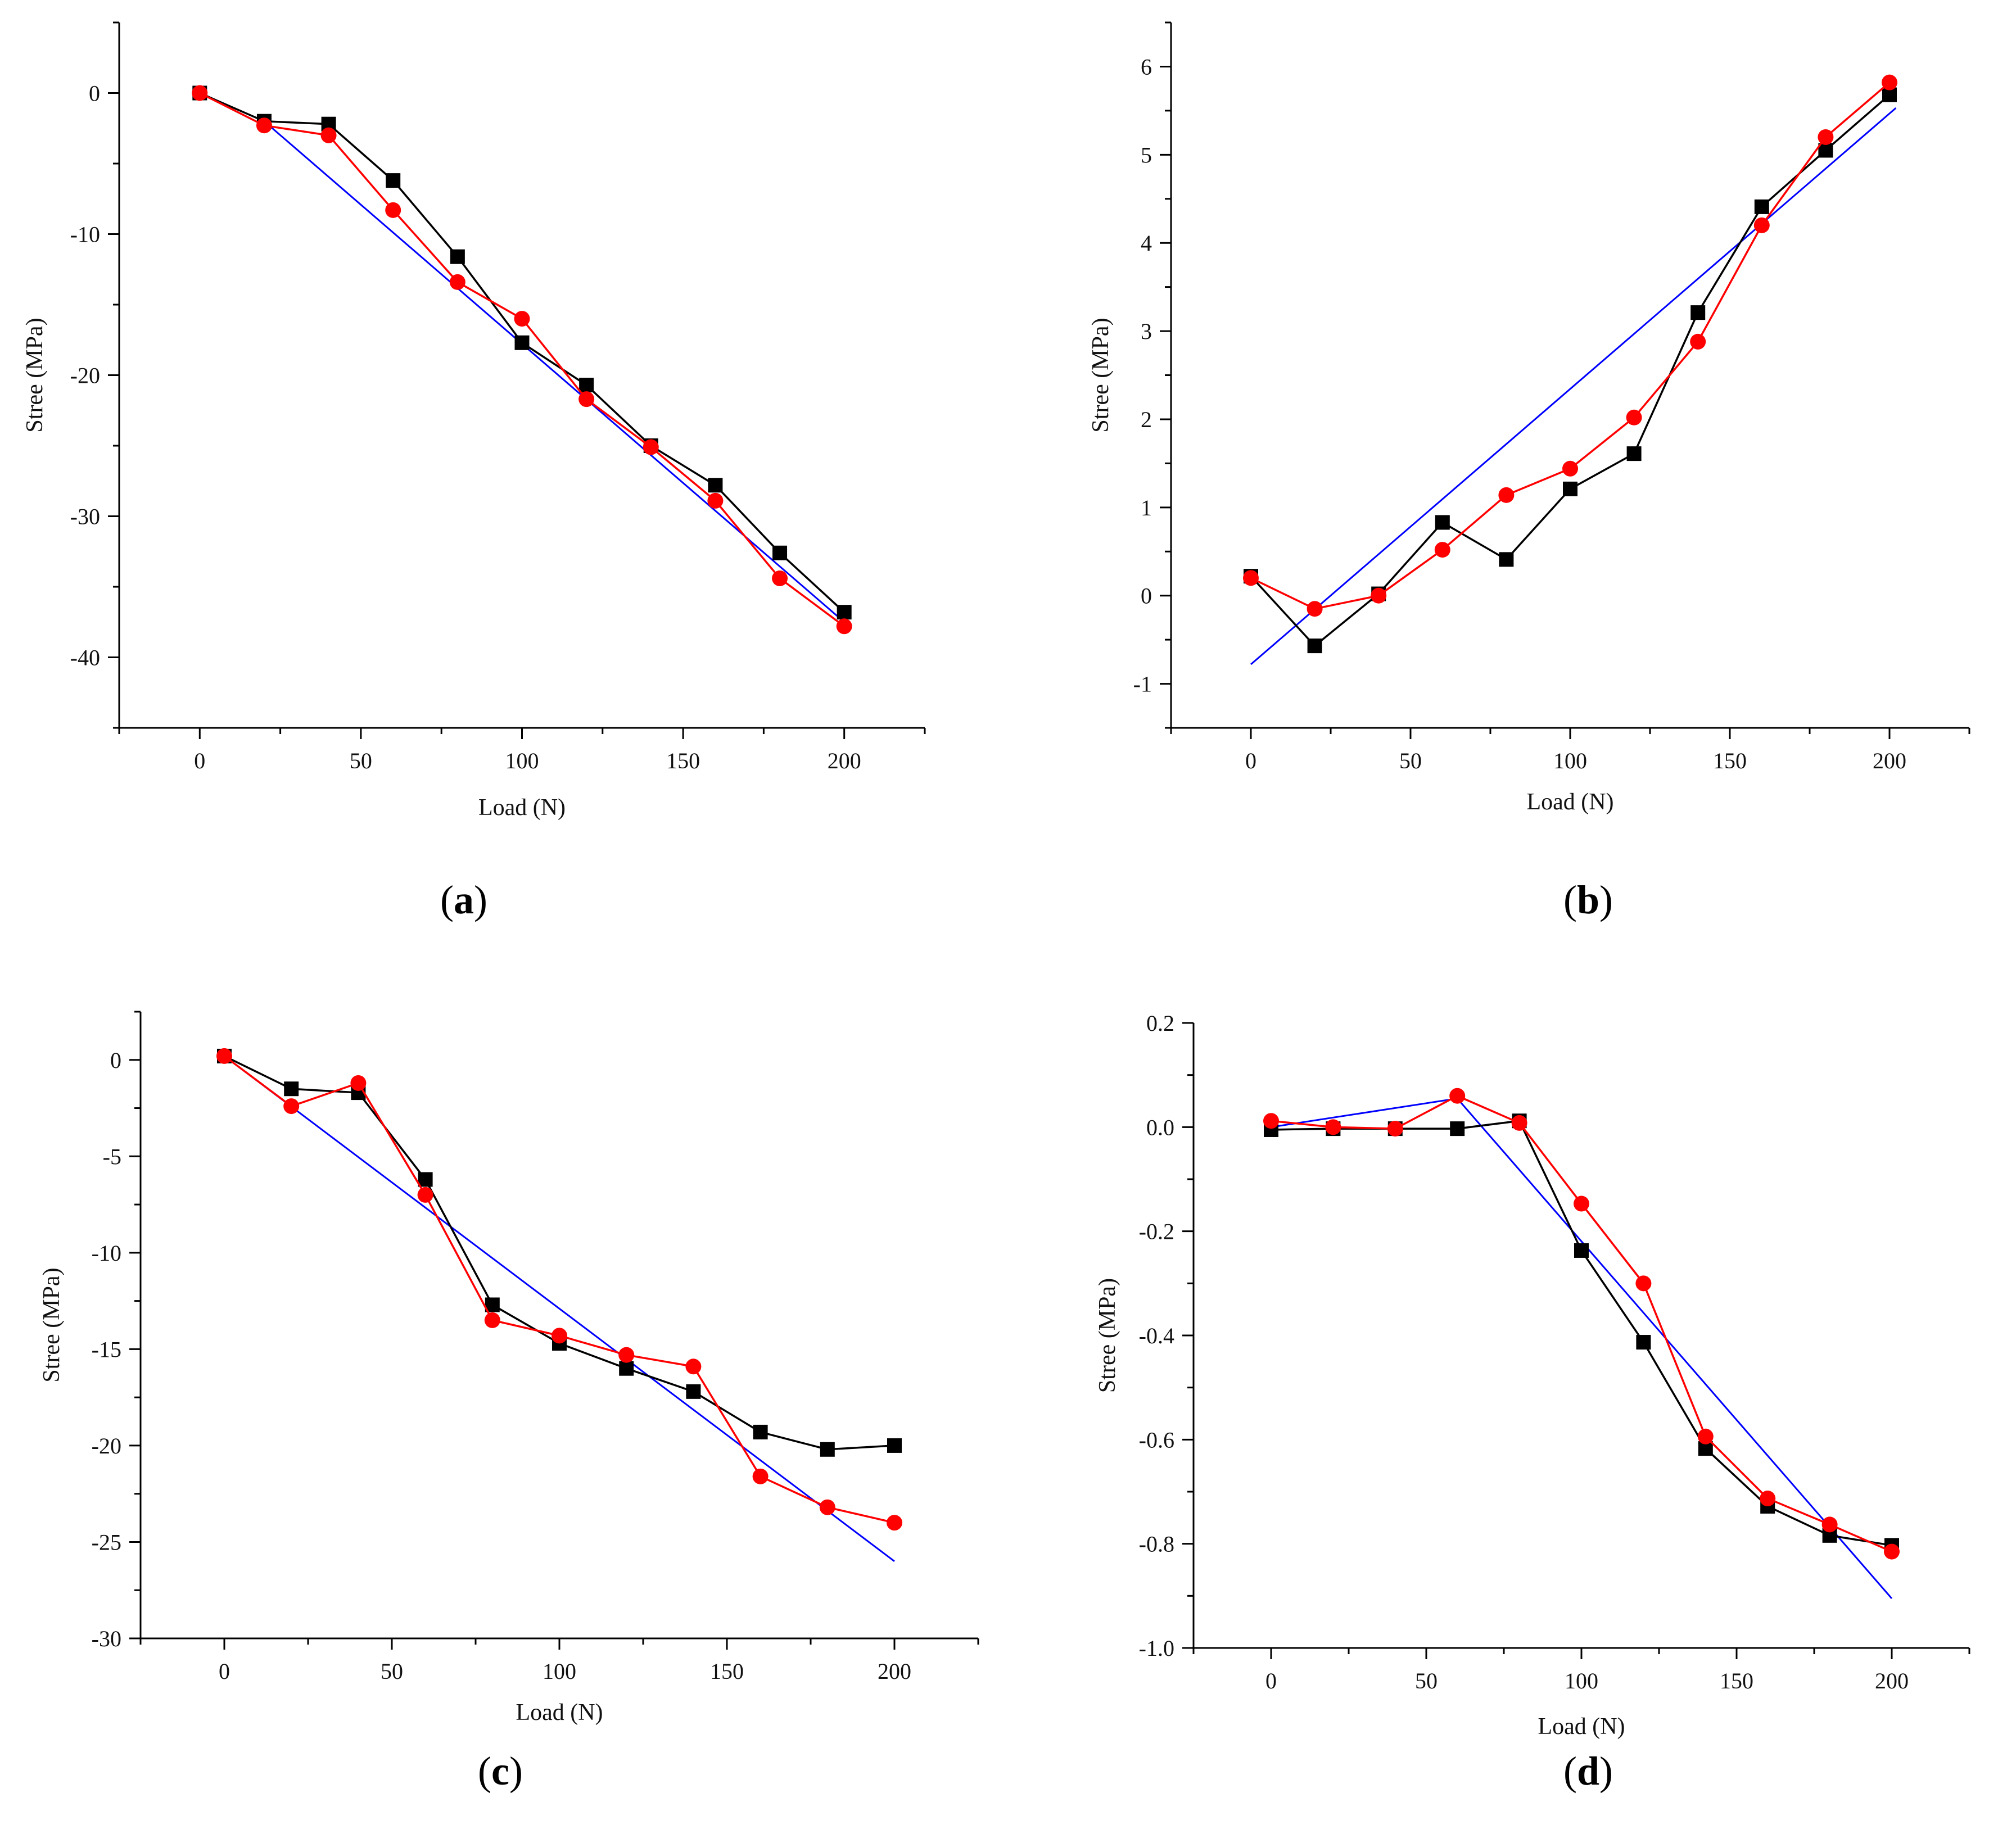 This screenshot has height=1825, width=2016. Describe the element at coordinates (1146, 508) in the screenshot. I see `y-tick-label: 1` at that location.